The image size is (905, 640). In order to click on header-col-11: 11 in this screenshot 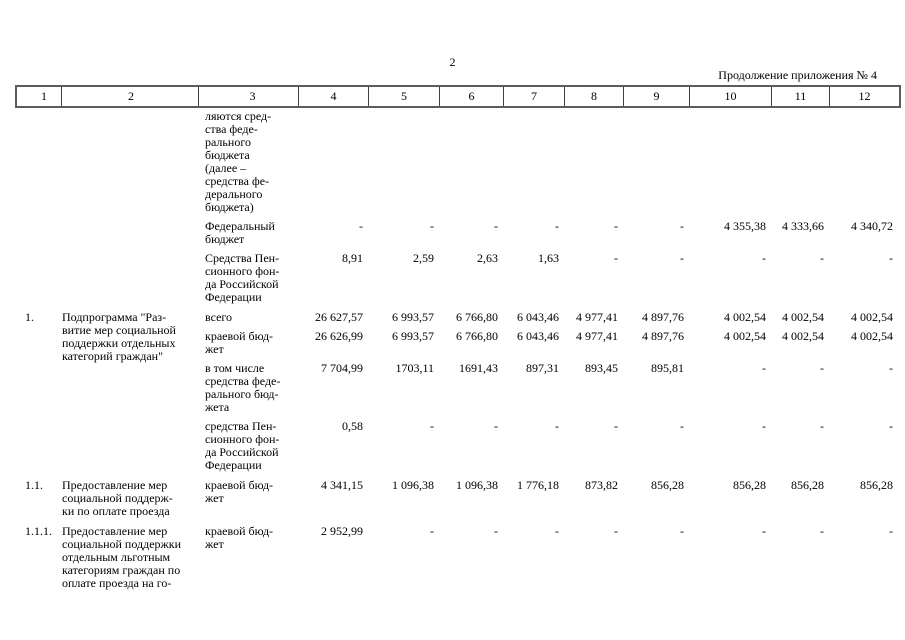, I will do `click(801, 96)`.